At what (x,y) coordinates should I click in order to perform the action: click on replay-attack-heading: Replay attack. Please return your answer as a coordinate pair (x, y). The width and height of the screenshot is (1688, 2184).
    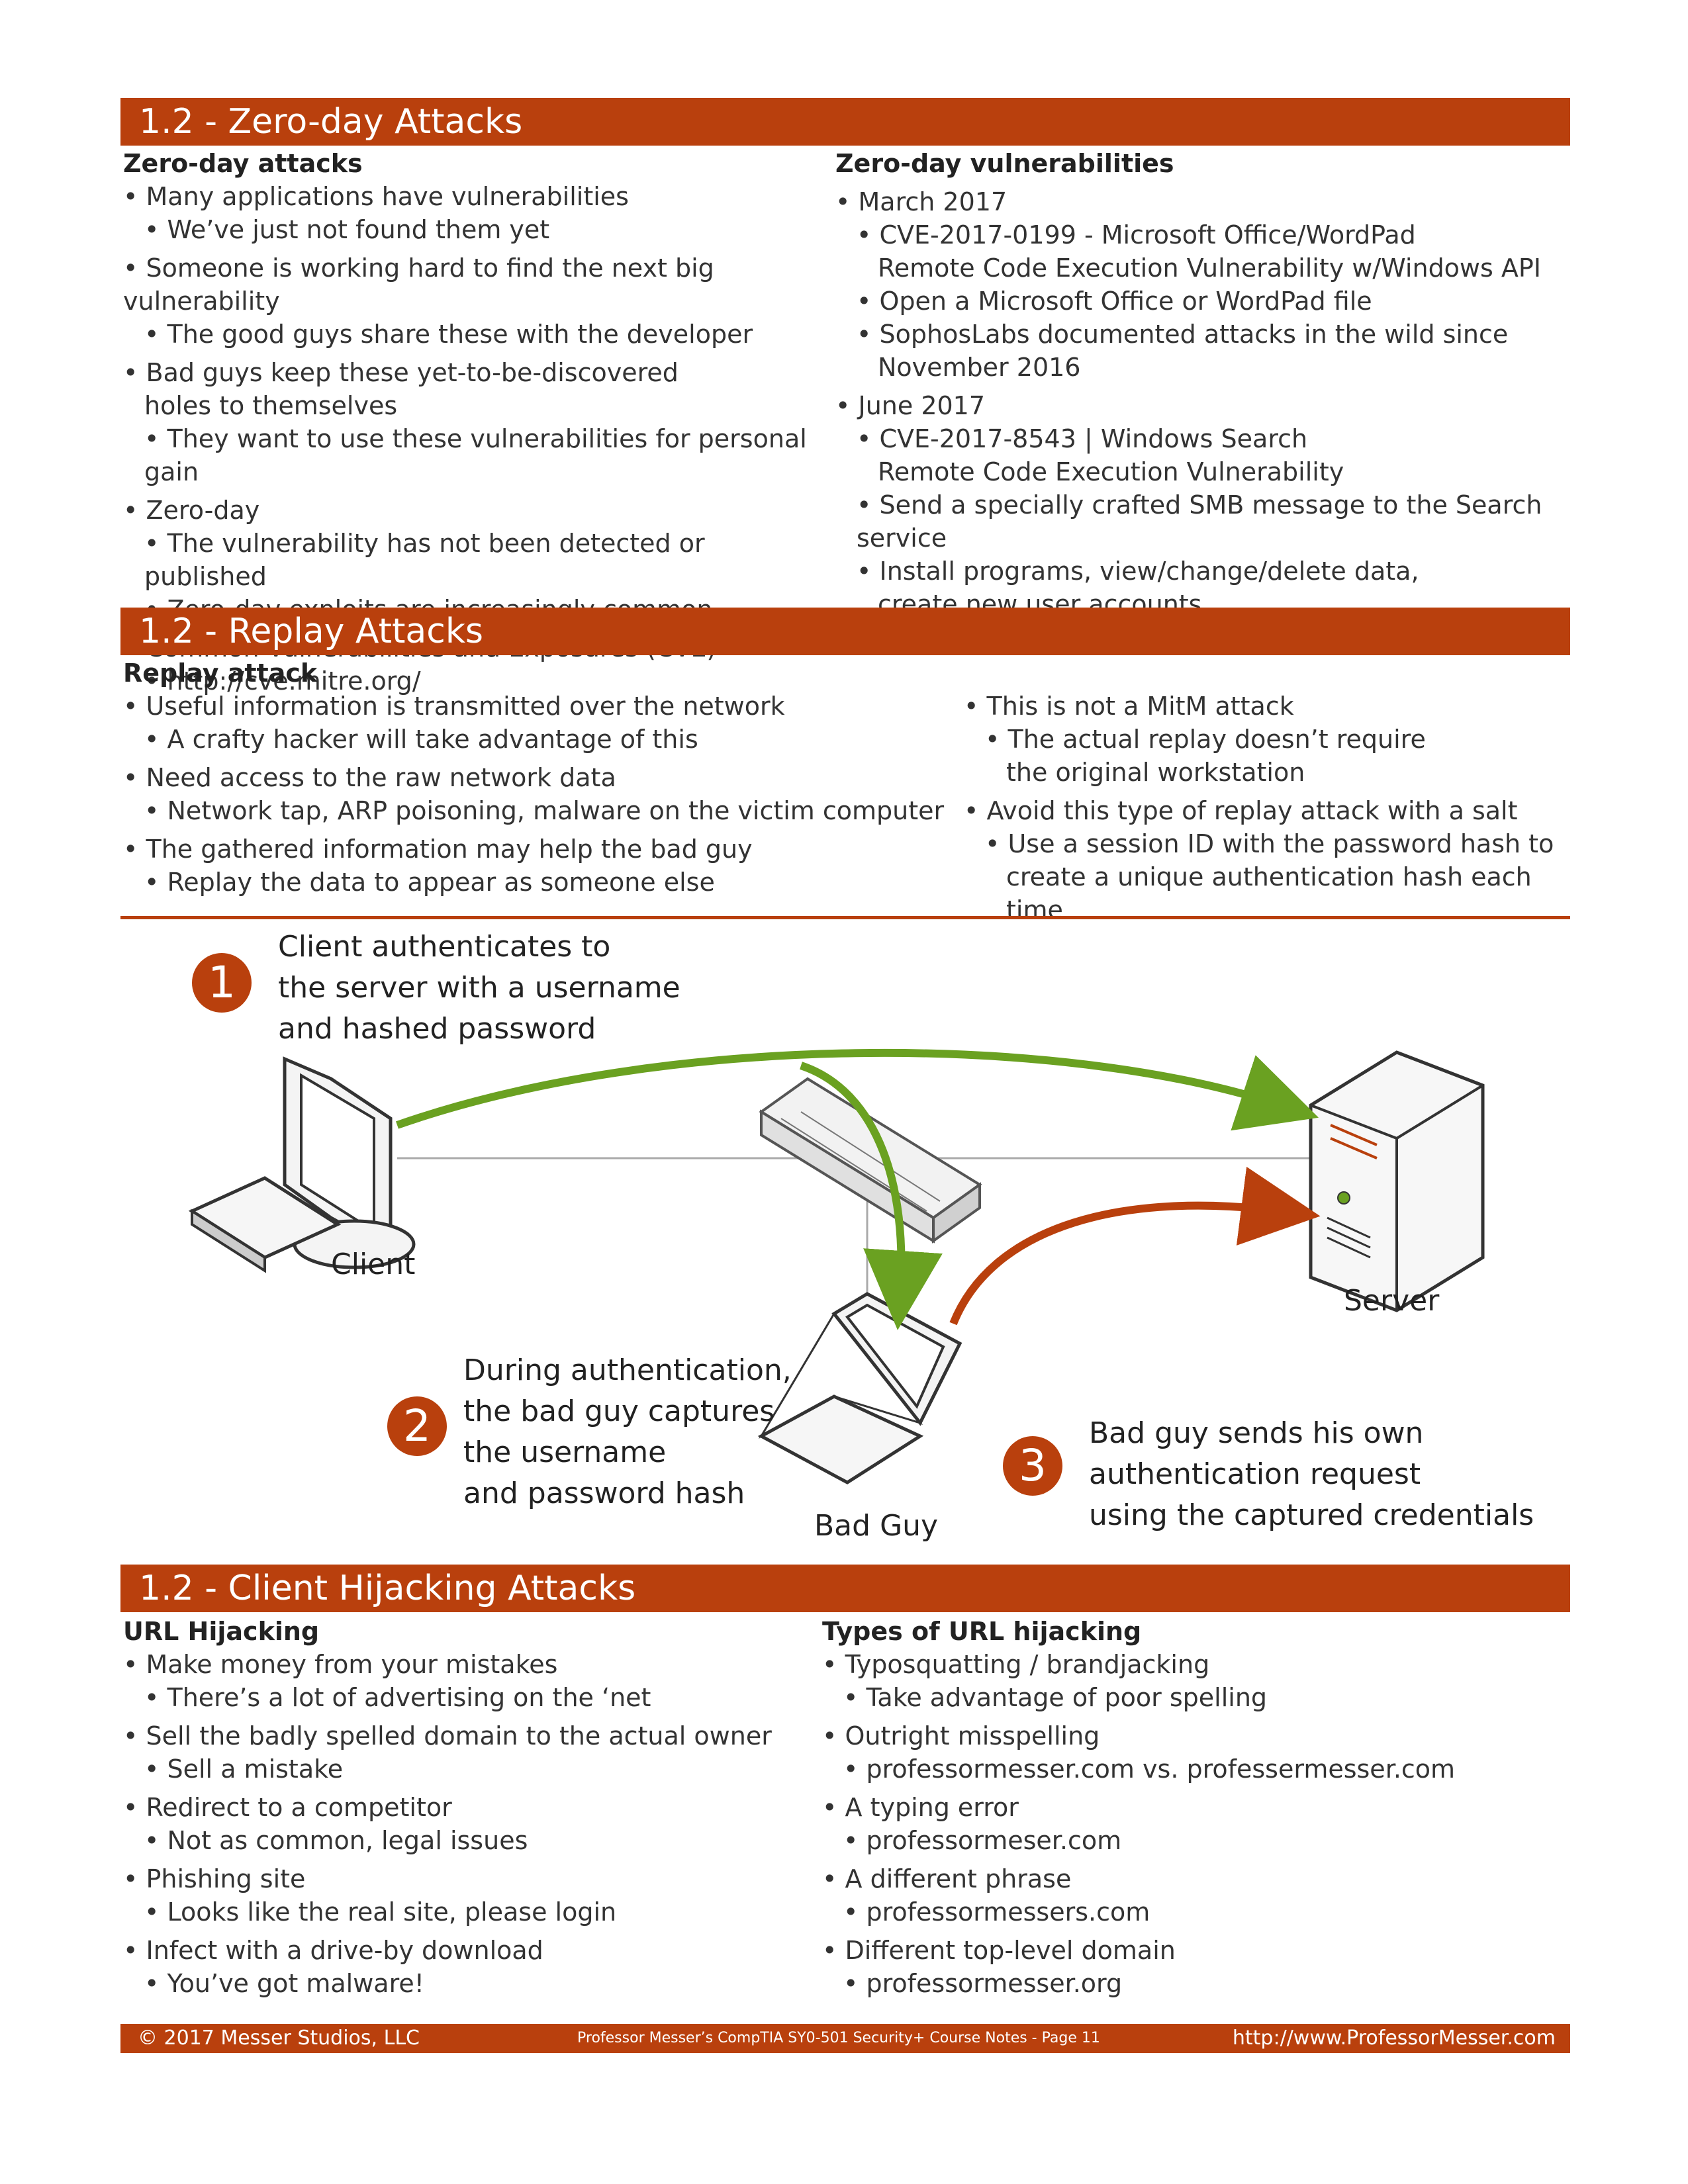
    Looking at the image, I should click on (220, 673).